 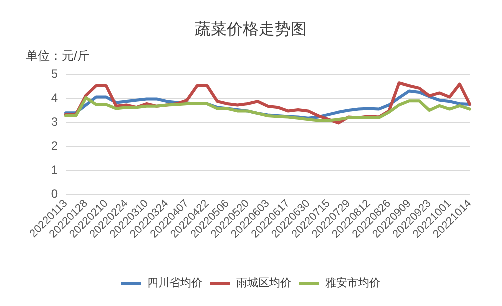 What do you see at coordinates (54, 194) in the screenshot?
I see `y-tick-label: 0` at bounding box center [54, 194].